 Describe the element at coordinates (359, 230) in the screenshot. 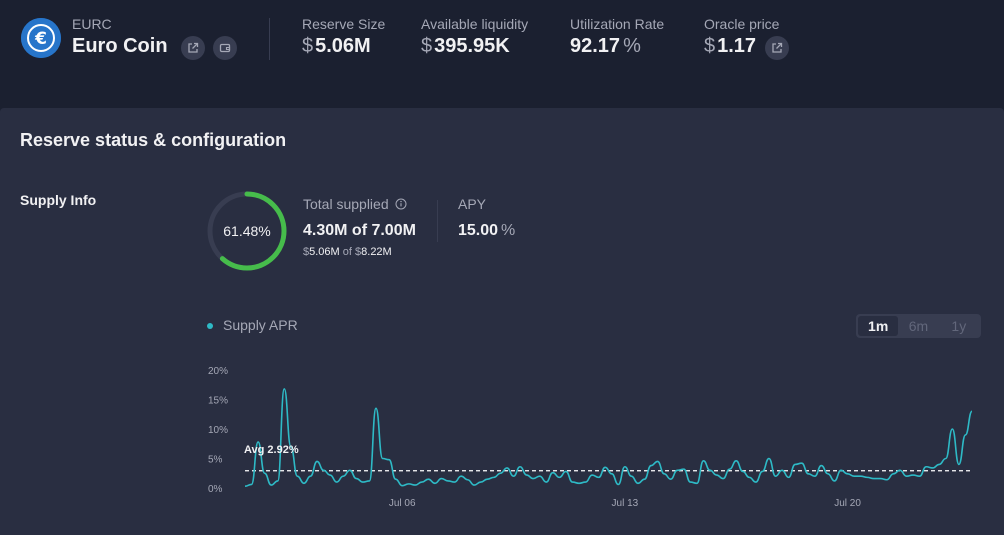

I see `total-supplied-value: 4.30M of 7.00M` at that location.